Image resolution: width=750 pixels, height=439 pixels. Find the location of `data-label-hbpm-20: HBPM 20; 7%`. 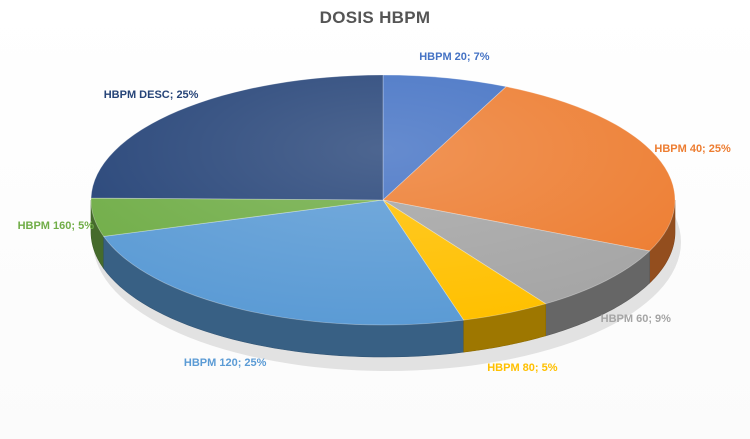

data-label-hbpm-20: HBPM 20; 7% is located at coordinates (454, 56).